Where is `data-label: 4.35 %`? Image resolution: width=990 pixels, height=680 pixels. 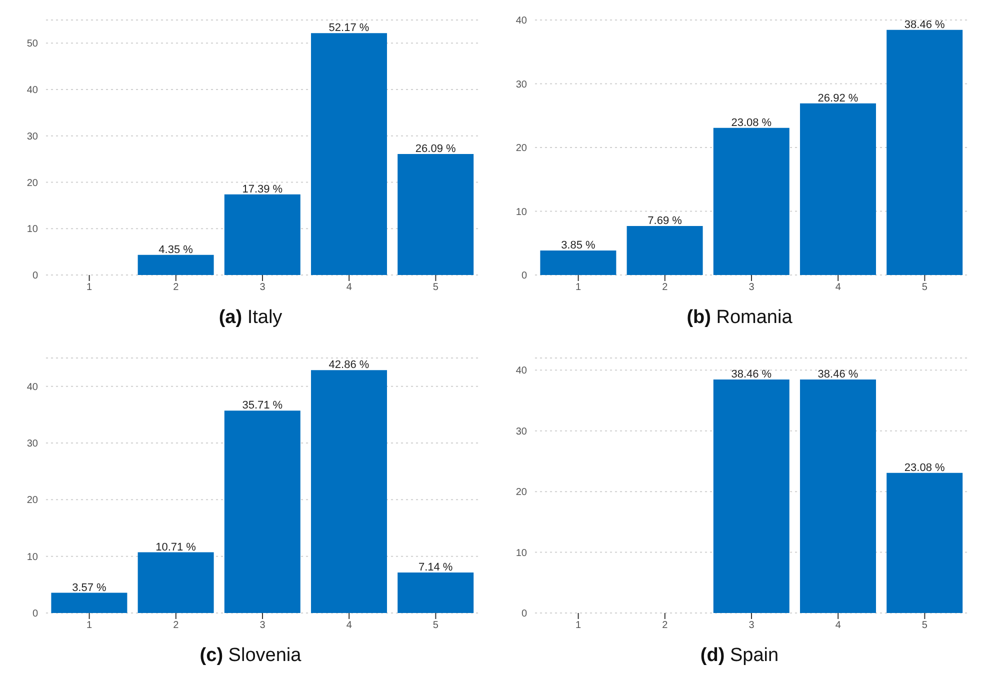 data-label: 4.35 % is located at coordinates (176, 250).